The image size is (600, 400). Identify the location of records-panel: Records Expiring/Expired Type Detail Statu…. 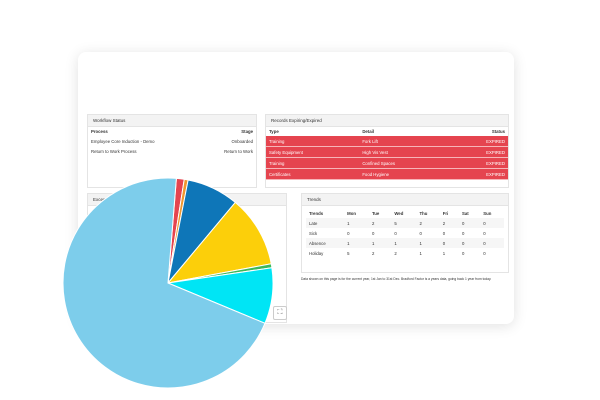
(387, 151).